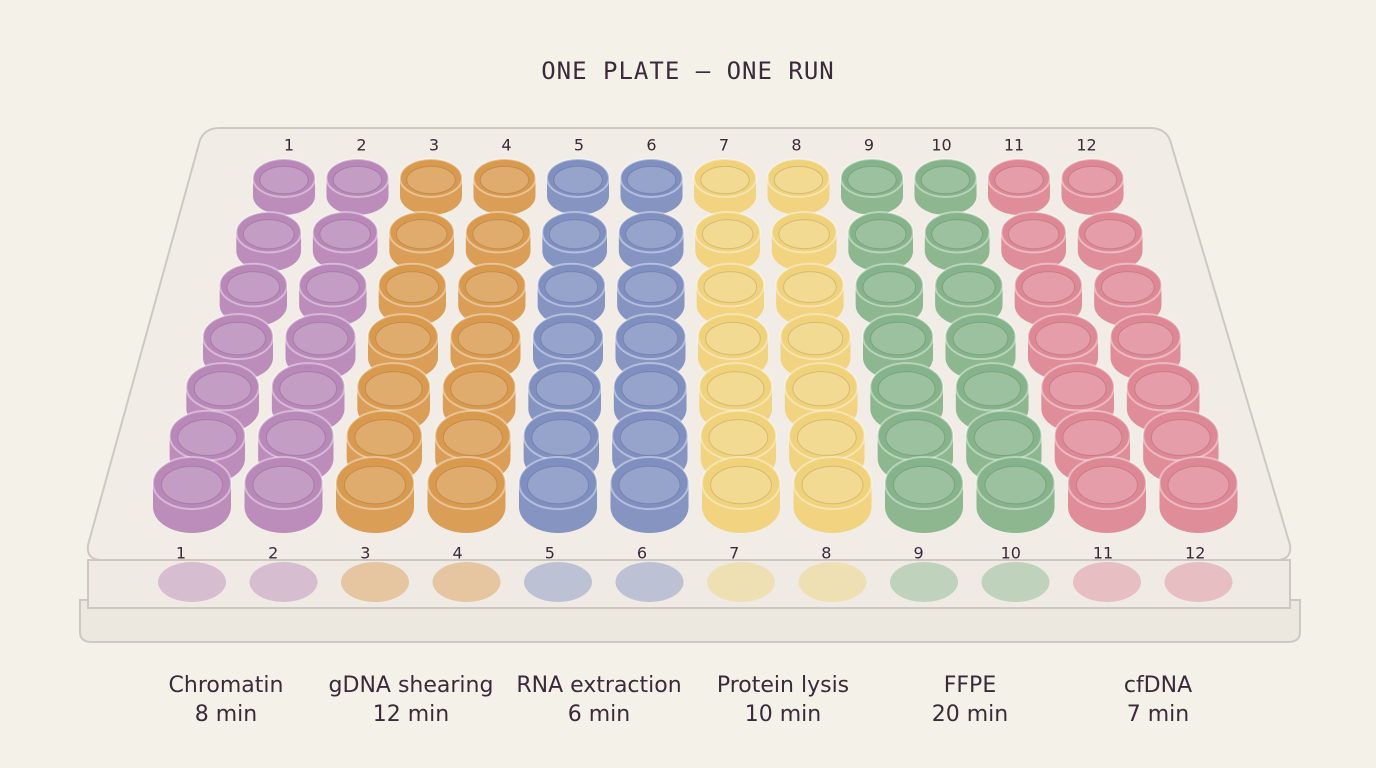 The width and height of the screenshot is (1376, 768). Describe the element at coordinates (411, 685) in the screenshot. I see `group-name: gDNA shearing` at that location.